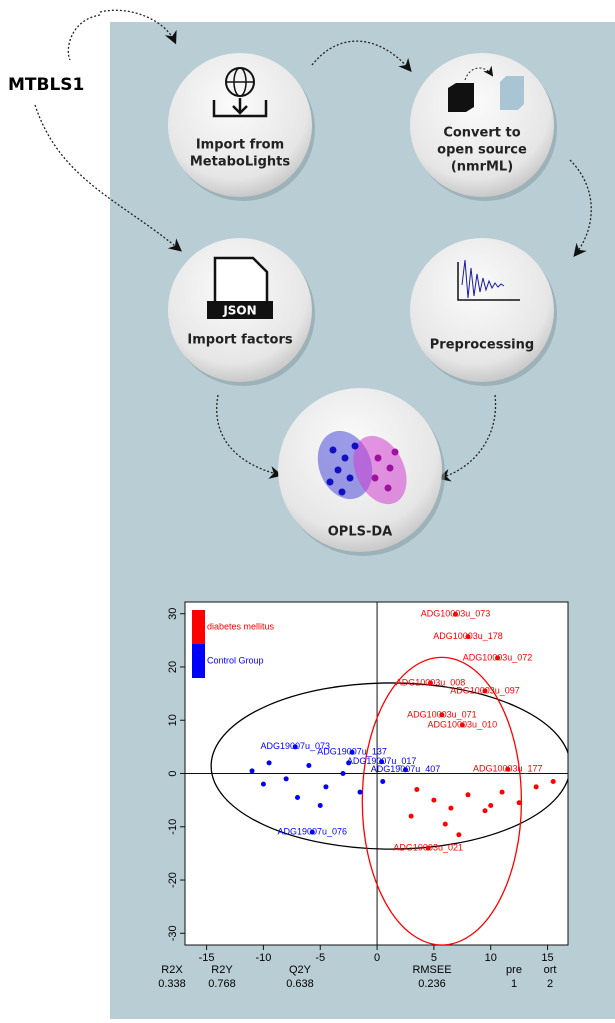 The width and height of the screenshot is (615, 1023). I want to click on point-label: ADG10003u_021, so click(428, 847).